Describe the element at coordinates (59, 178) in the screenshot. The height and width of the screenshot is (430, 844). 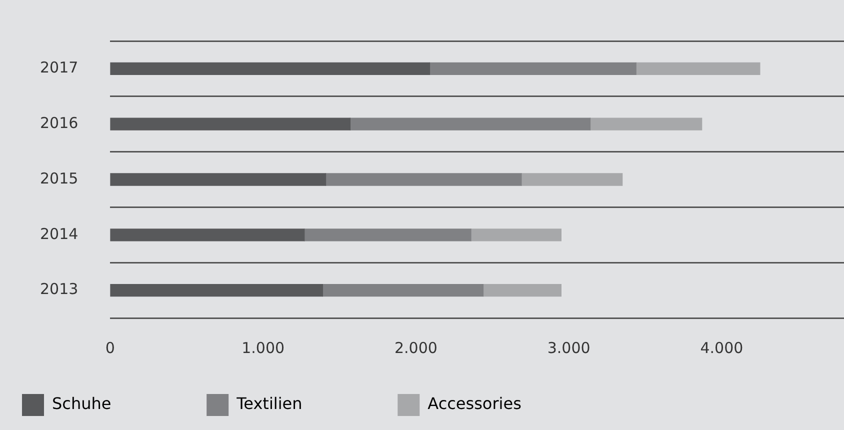
I see `y-tick-label: 2015` at that location.